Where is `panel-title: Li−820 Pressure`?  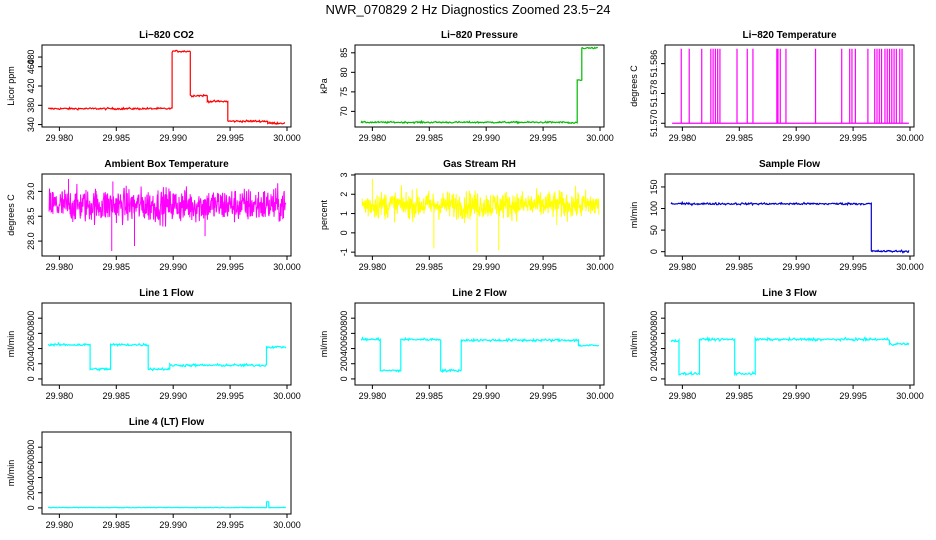
panel-title: Li−820 Pressure is located at coordinates (479, 35).